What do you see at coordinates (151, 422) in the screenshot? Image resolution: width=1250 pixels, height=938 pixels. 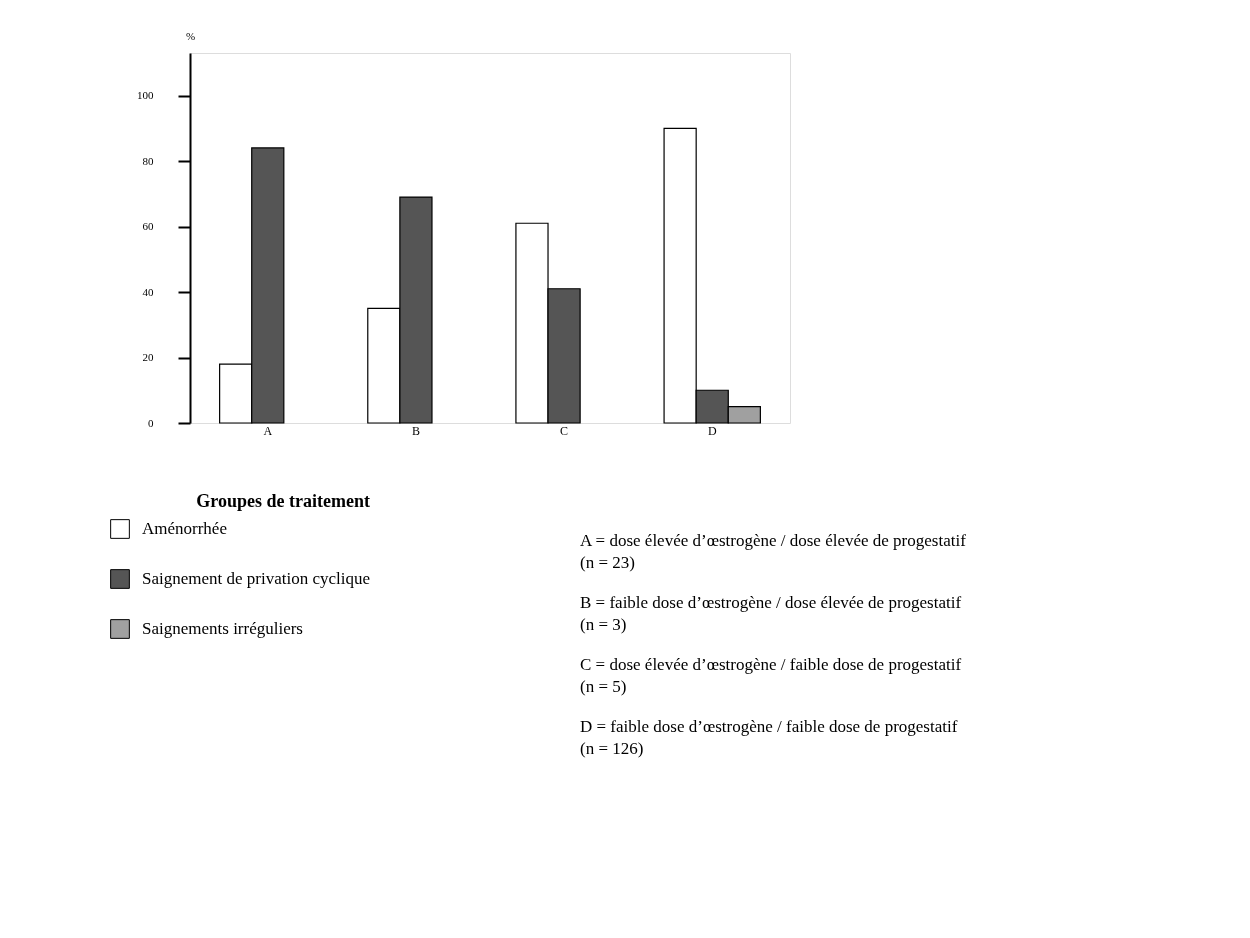 I see `y-tick-label: 0` at bounding box center [151, 422].